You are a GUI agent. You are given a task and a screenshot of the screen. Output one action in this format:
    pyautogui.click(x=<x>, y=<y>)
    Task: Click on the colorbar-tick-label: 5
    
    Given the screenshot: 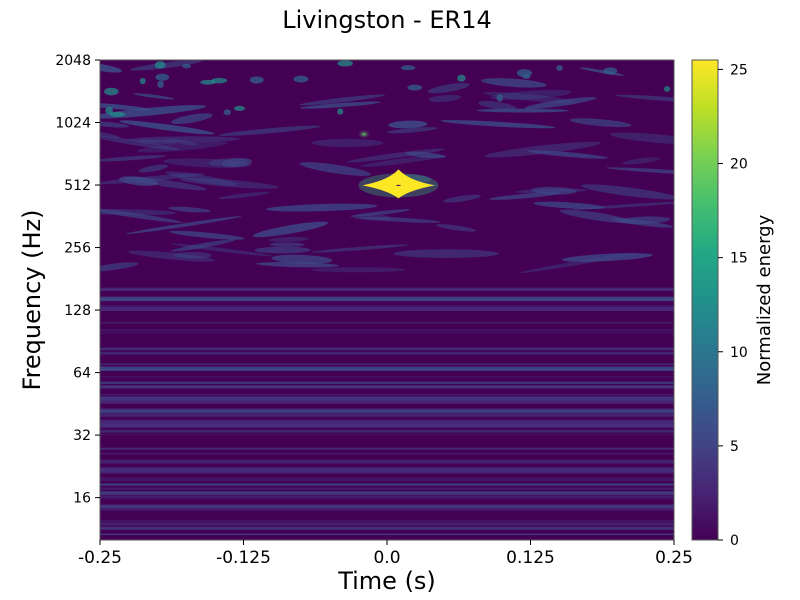 What is the action you would take?
    pyautogui.click(x=734, y=447)
    